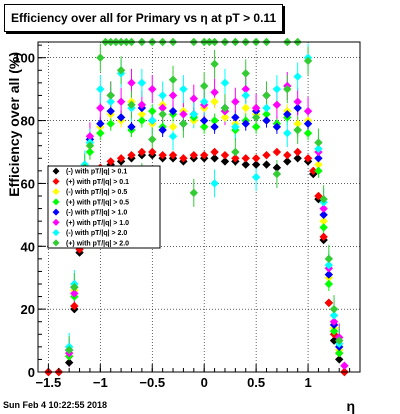 The height and width of the screenshot is (414, 400). I want to click on timestamp: Sun Feb 4 10:22:55 2018, so click(55, 405).